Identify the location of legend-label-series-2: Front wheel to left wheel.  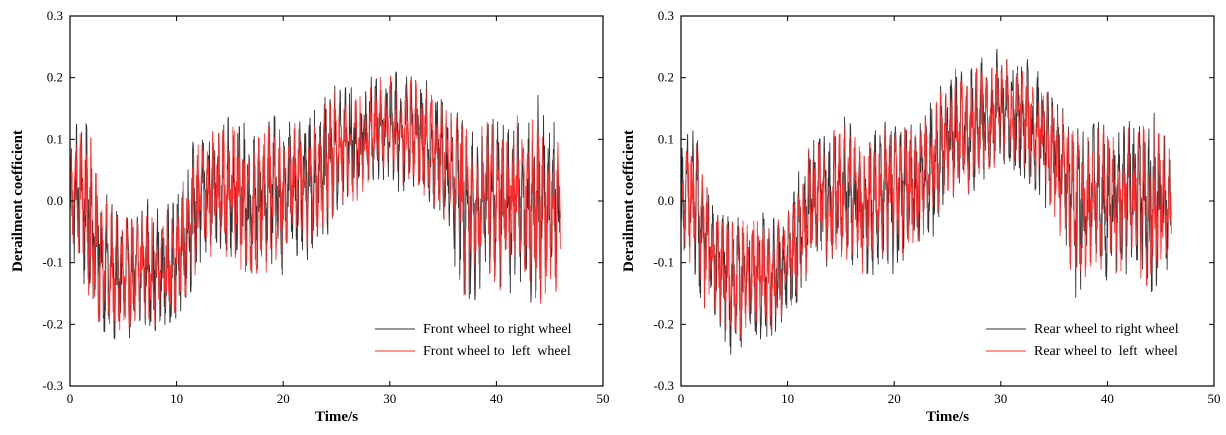
(497, 351).